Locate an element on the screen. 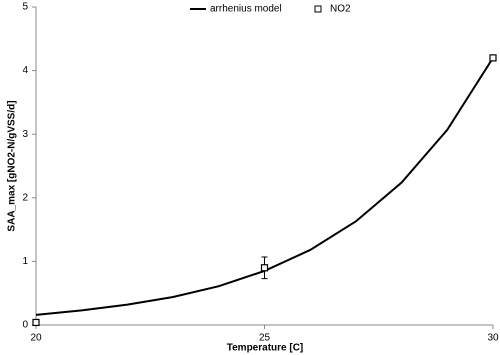 The height and width of the screenshot is (355, 500). y-axis-label: SAA_max [gNO2-N/gVSS/d] is located at coordinates (12, 165).